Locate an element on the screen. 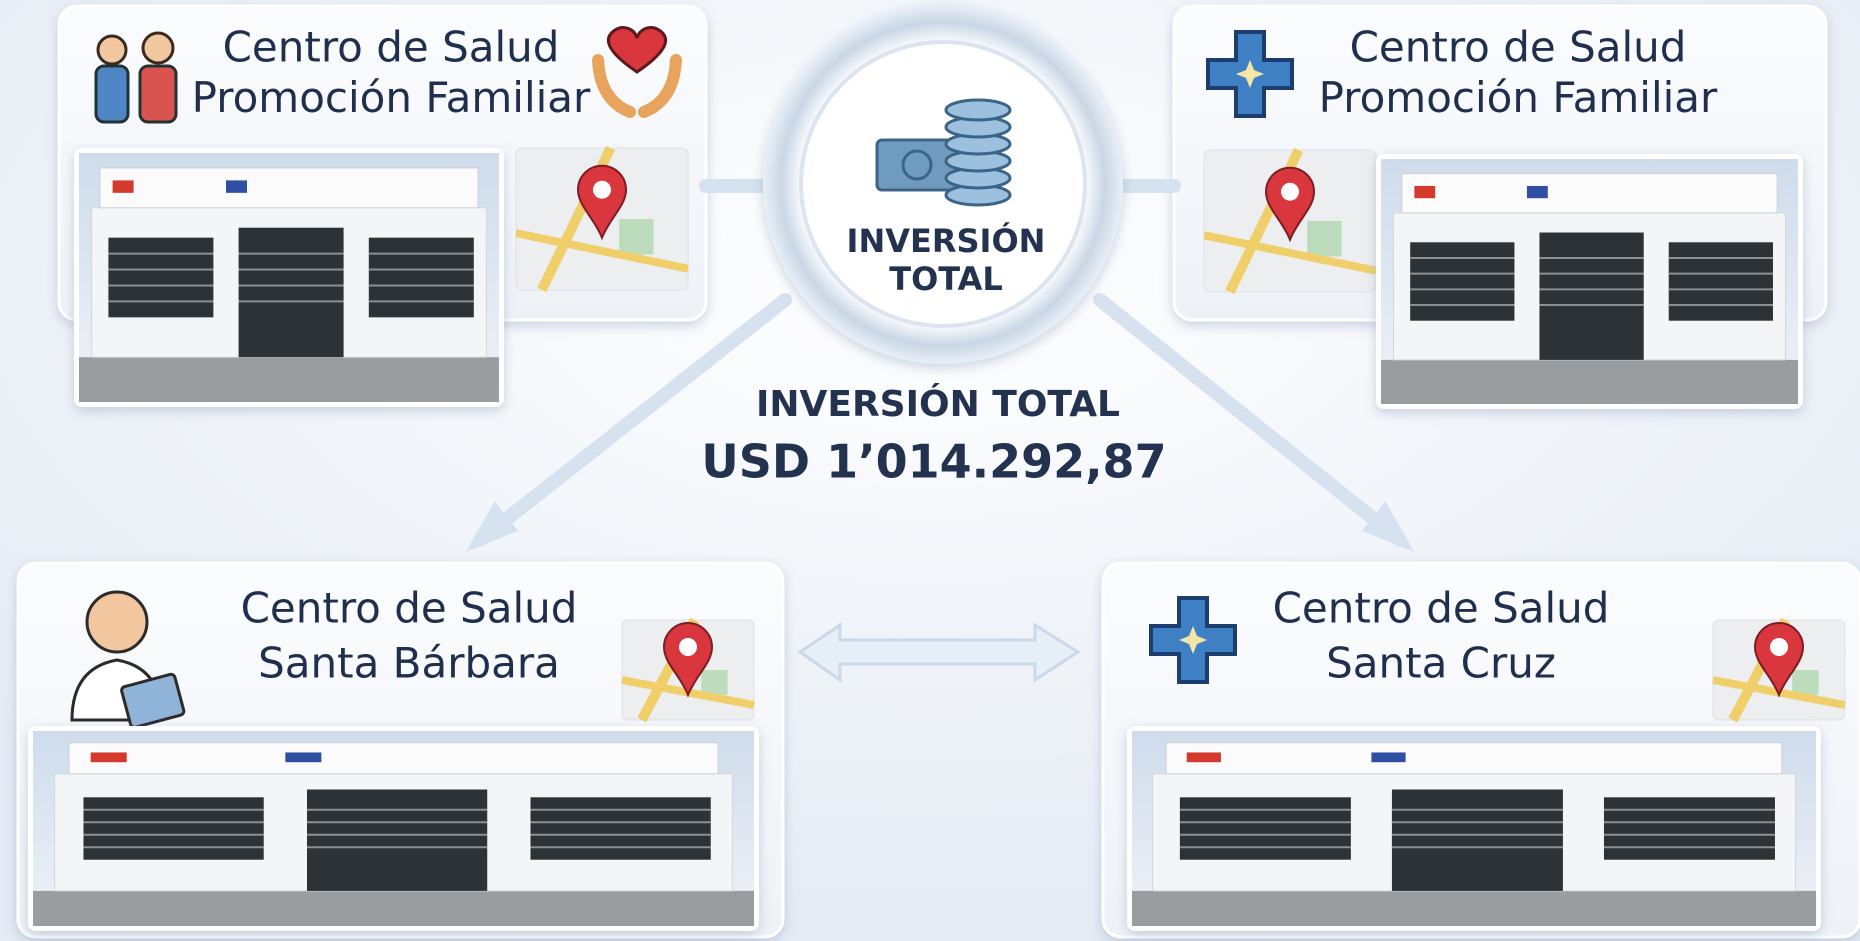  banknote-icon is located at coordinates (917, 165).